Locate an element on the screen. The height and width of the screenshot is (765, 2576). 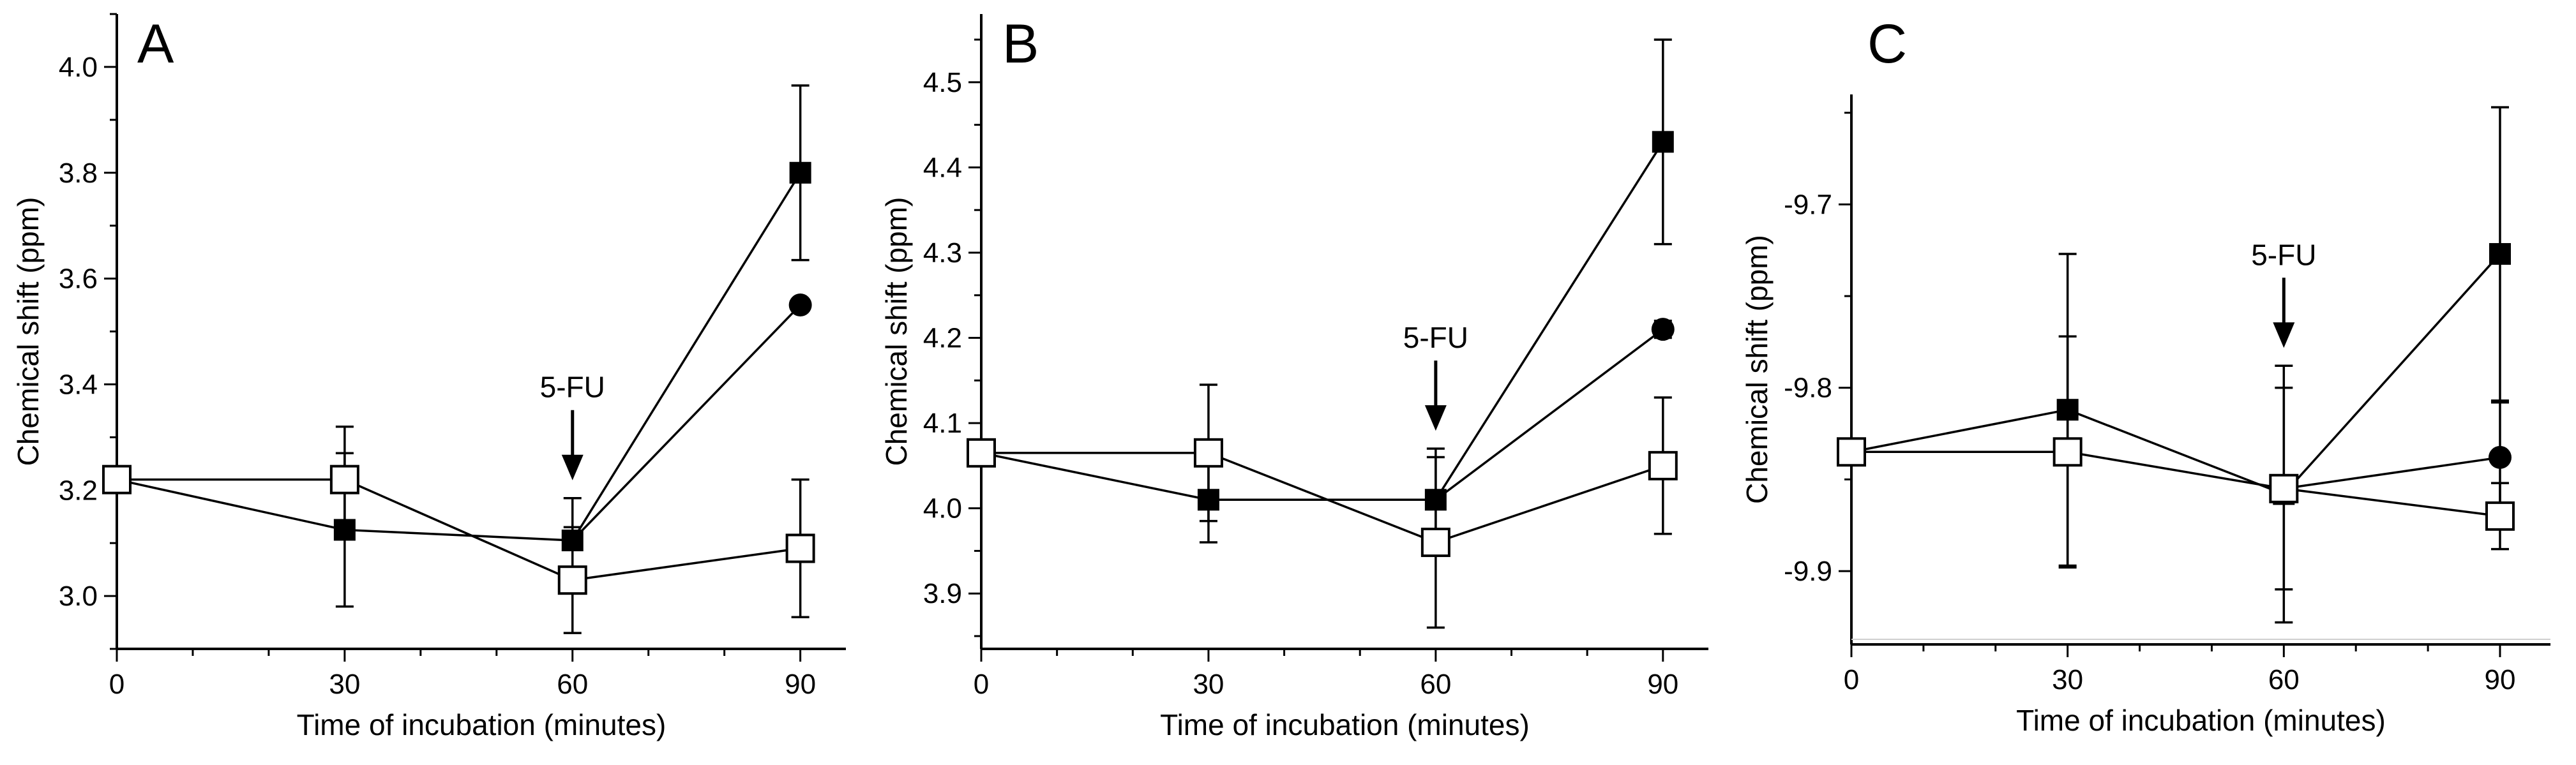
y-tick-label: -9.8 is located at coordinates (1808, 388).